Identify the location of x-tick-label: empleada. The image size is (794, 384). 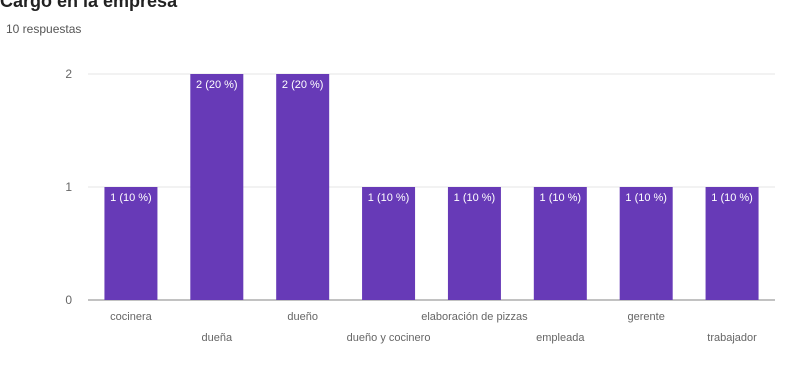
(560, 338).